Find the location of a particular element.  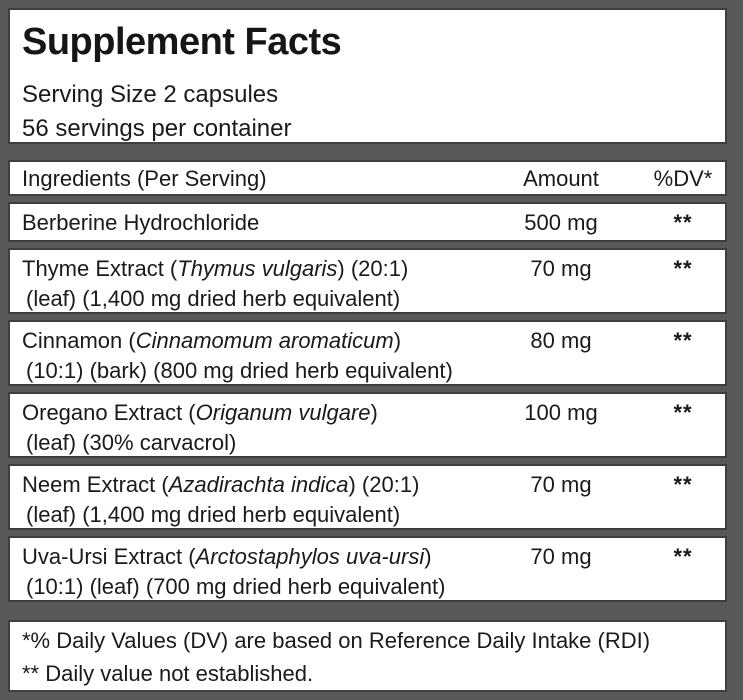

ingredient-name-line2: (leaf) (30% carvacrol) is located at coordinates (131, 442).